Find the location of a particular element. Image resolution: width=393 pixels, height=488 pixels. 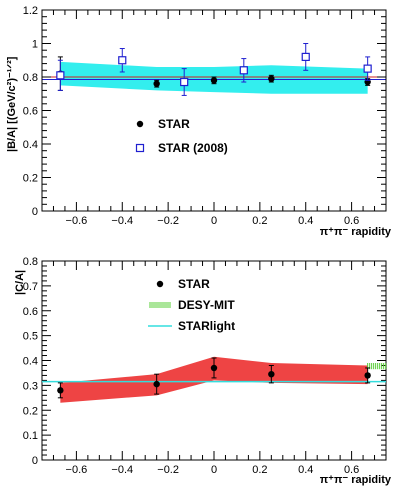

y-tick-label: 0.1 is located at coordinates (30, 436).